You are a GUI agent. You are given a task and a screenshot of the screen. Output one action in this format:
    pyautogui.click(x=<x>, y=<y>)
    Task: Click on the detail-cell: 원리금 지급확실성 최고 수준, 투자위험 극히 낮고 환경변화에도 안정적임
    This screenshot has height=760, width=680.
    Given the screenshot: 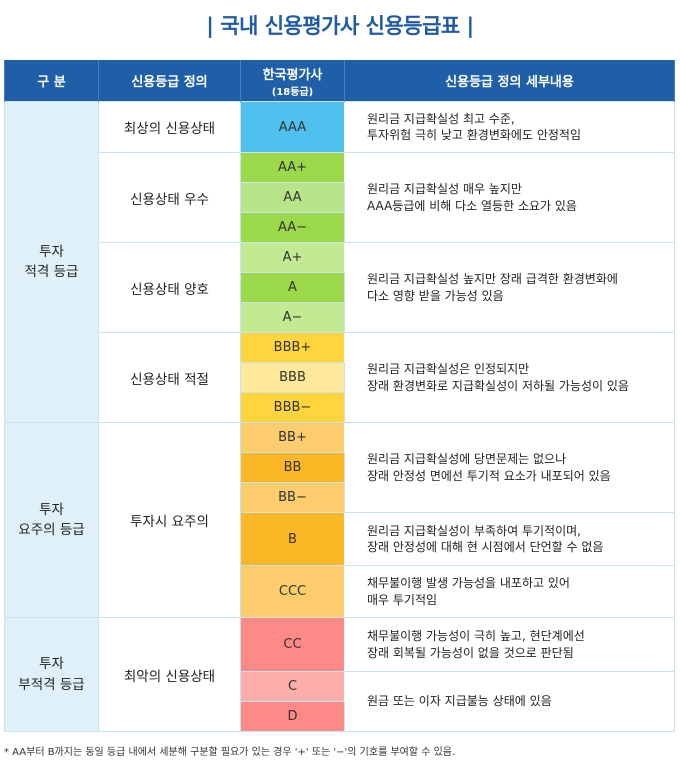 What is the action you would take?
    pyautogui.click(x=509, y=127)
    